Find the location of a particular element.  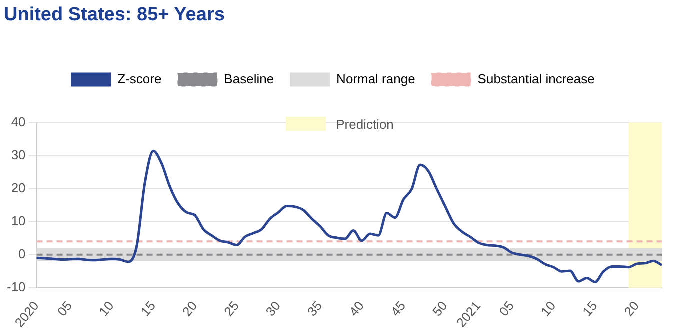

annotation: Prediction is located at coordinates (365, 124).